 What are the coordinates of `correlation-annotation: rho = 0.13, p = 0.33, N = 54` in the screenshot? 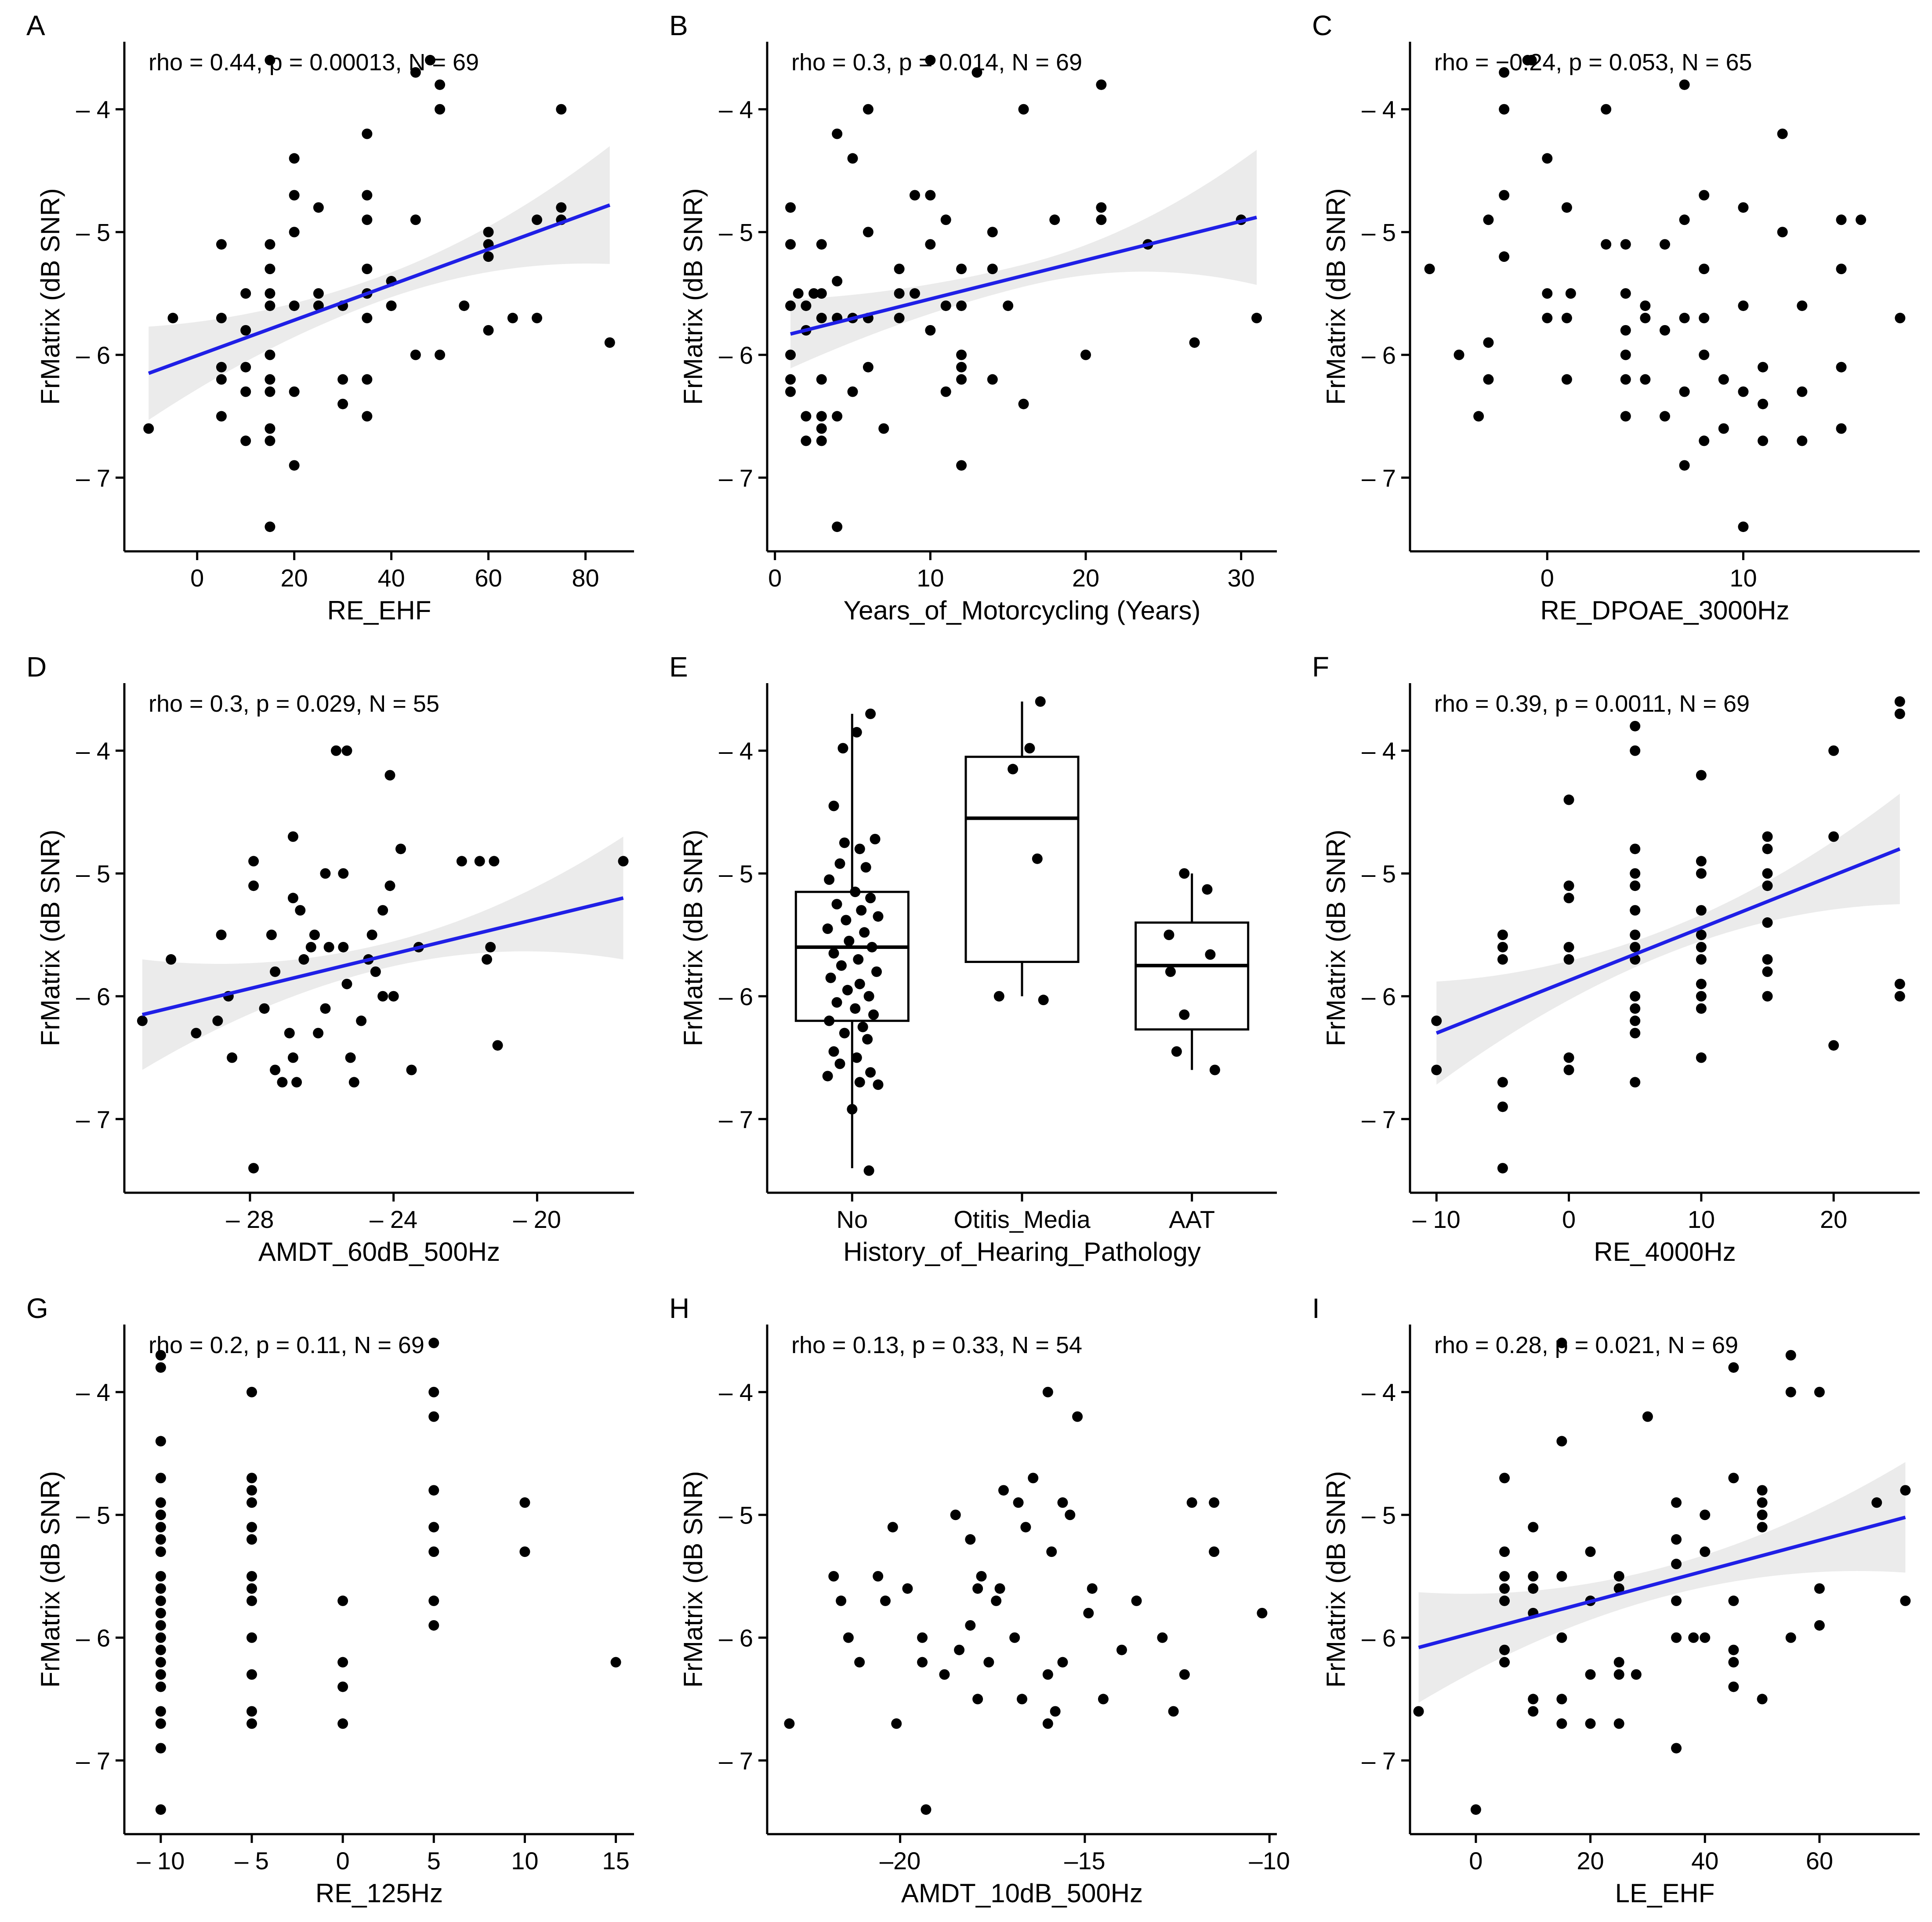 It's located at (937, 1345).